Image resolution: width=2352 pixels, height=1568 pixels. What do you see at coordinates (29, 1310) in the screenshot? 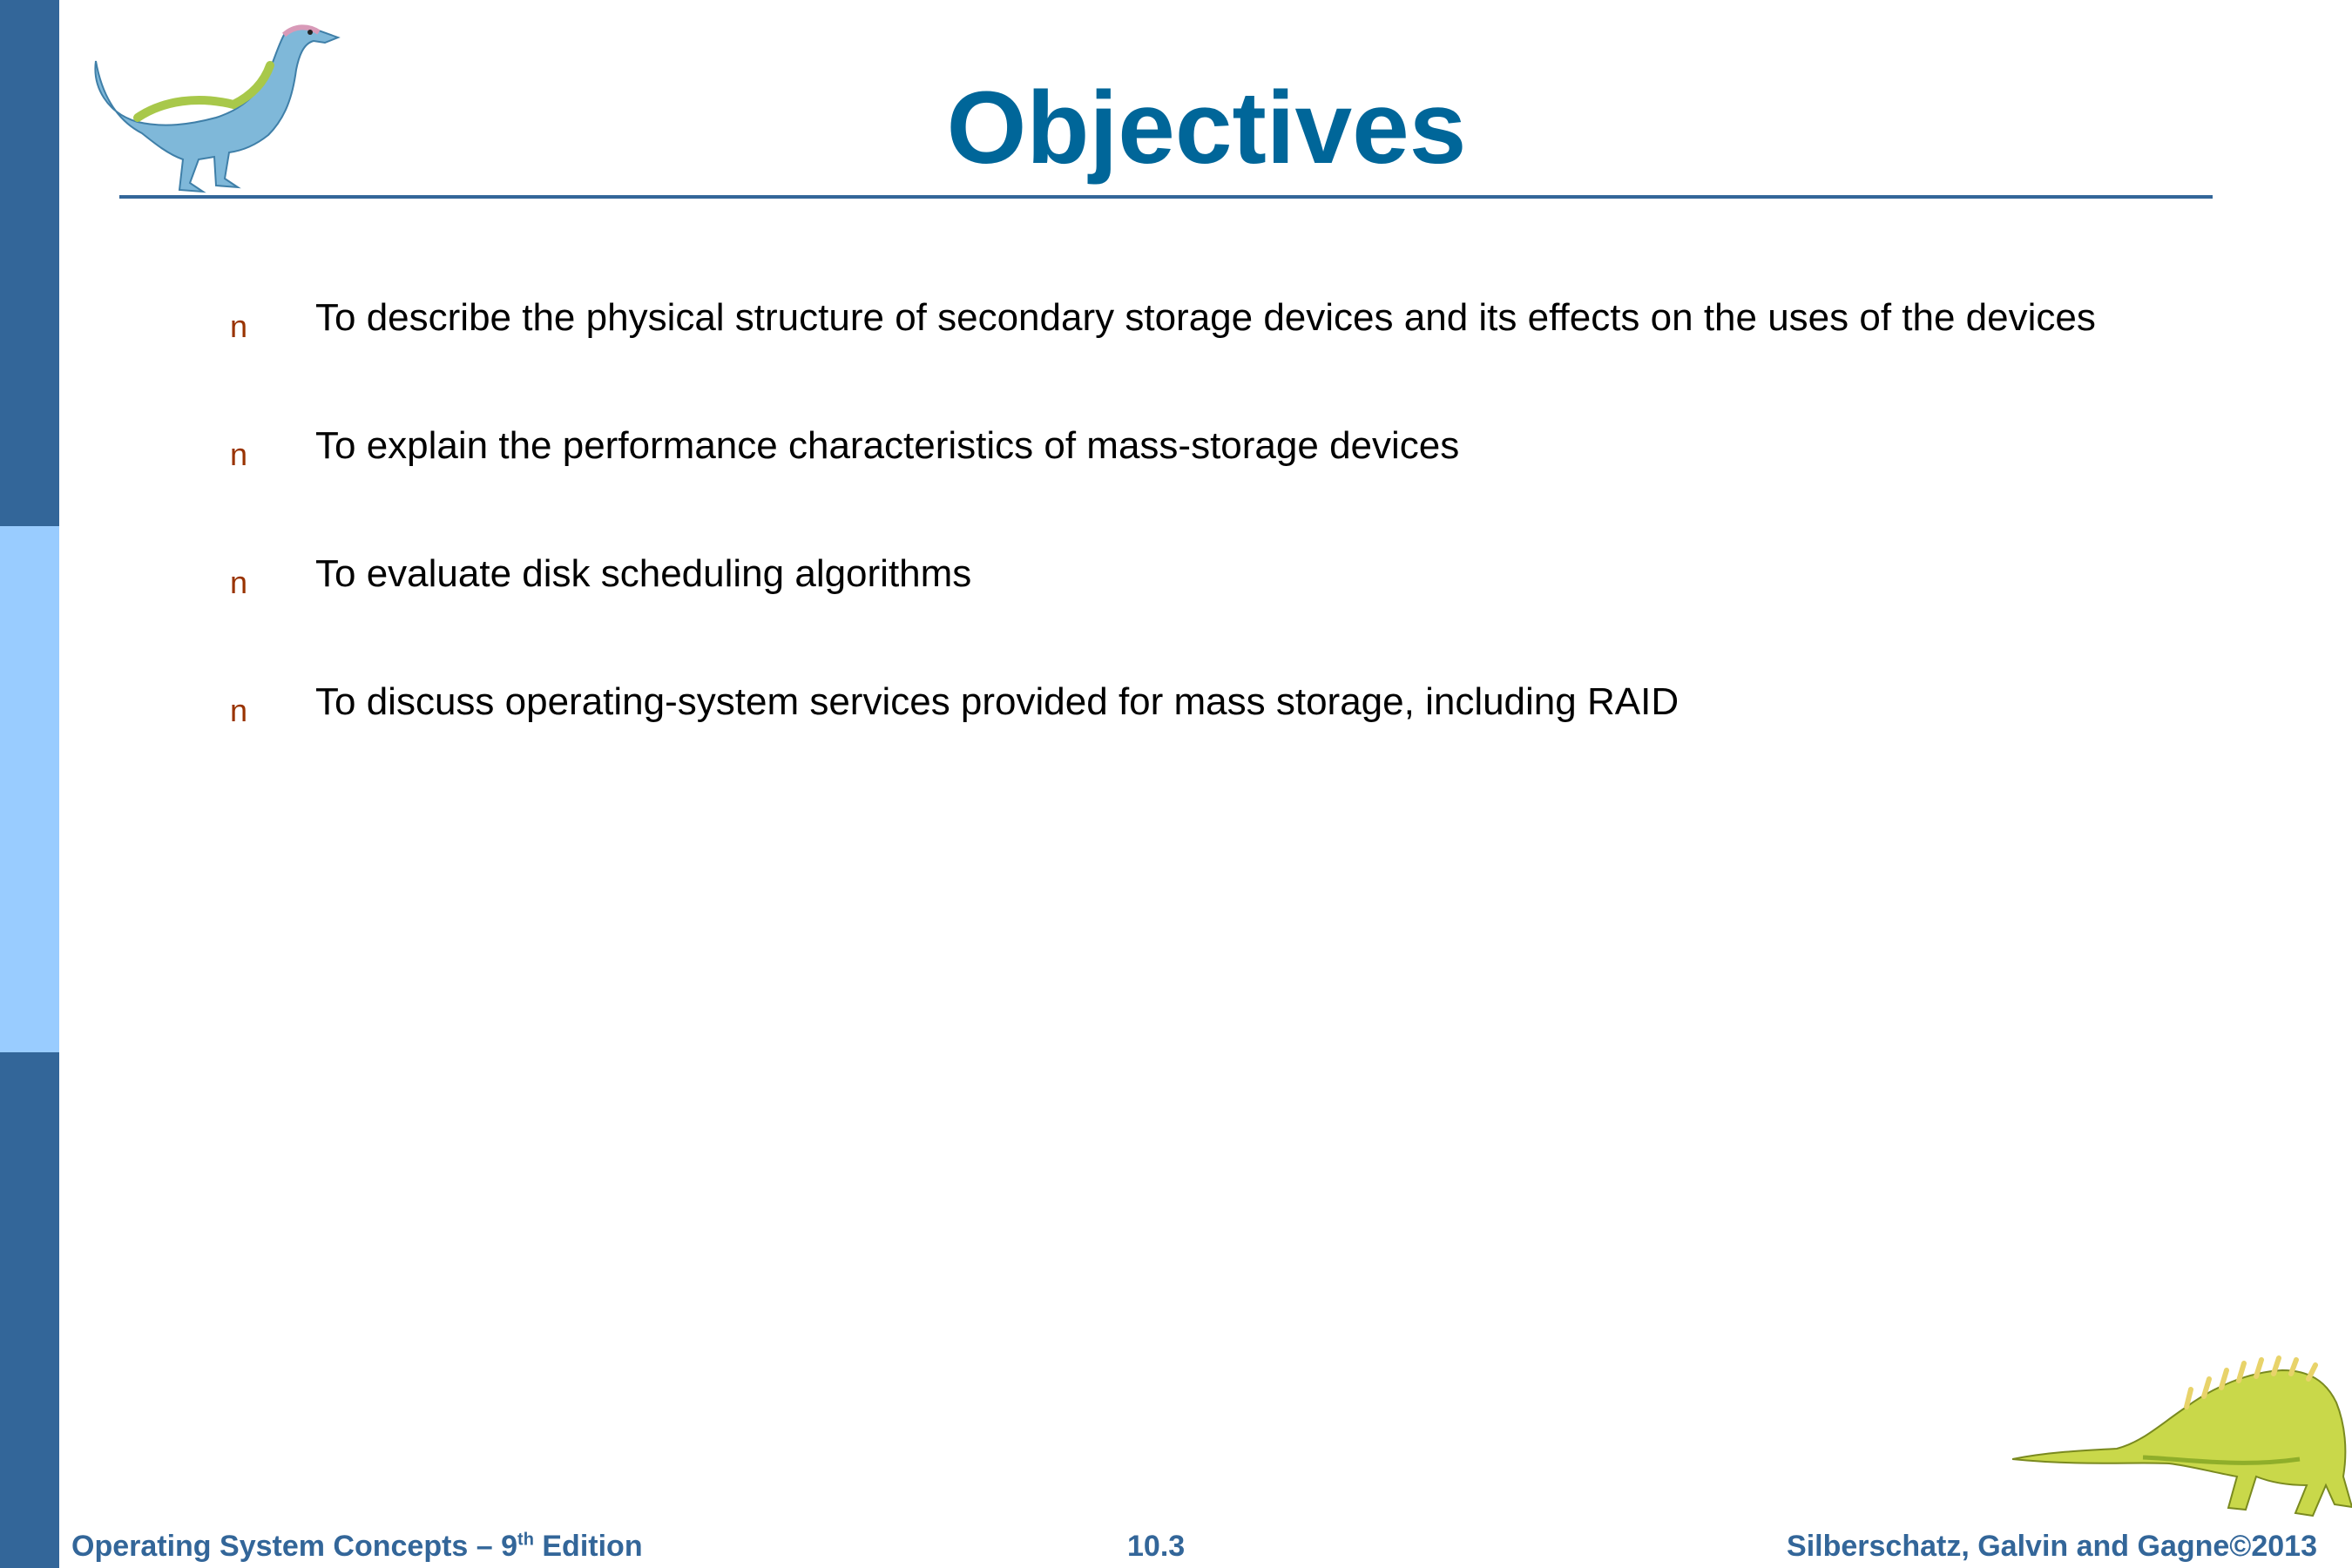
I see `sidebar-bottom-band` at bounding box center [29, 1310].